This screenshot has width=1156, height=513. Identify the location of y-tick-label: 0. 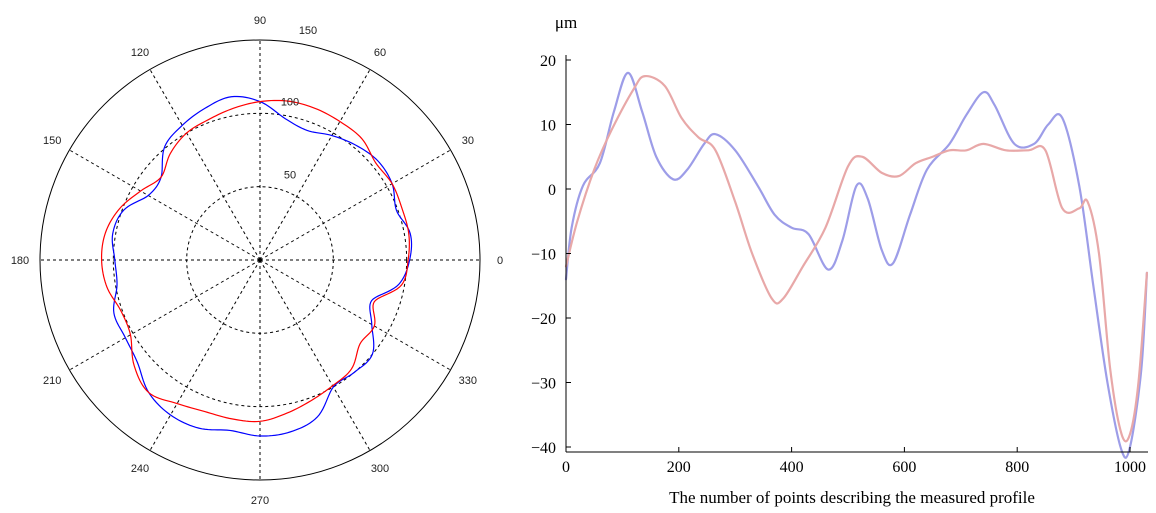
(552, 190).